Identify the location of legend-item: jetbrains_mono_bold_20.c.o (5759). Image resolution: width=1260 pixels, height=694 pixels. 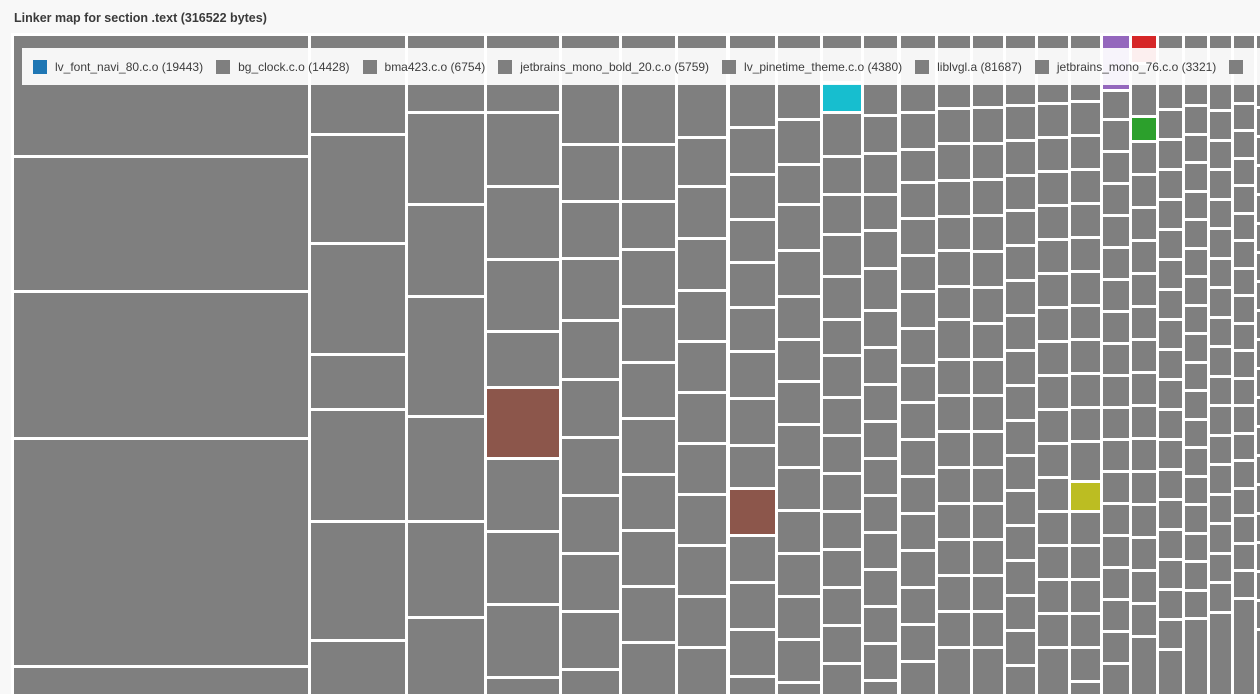
(603, 66).